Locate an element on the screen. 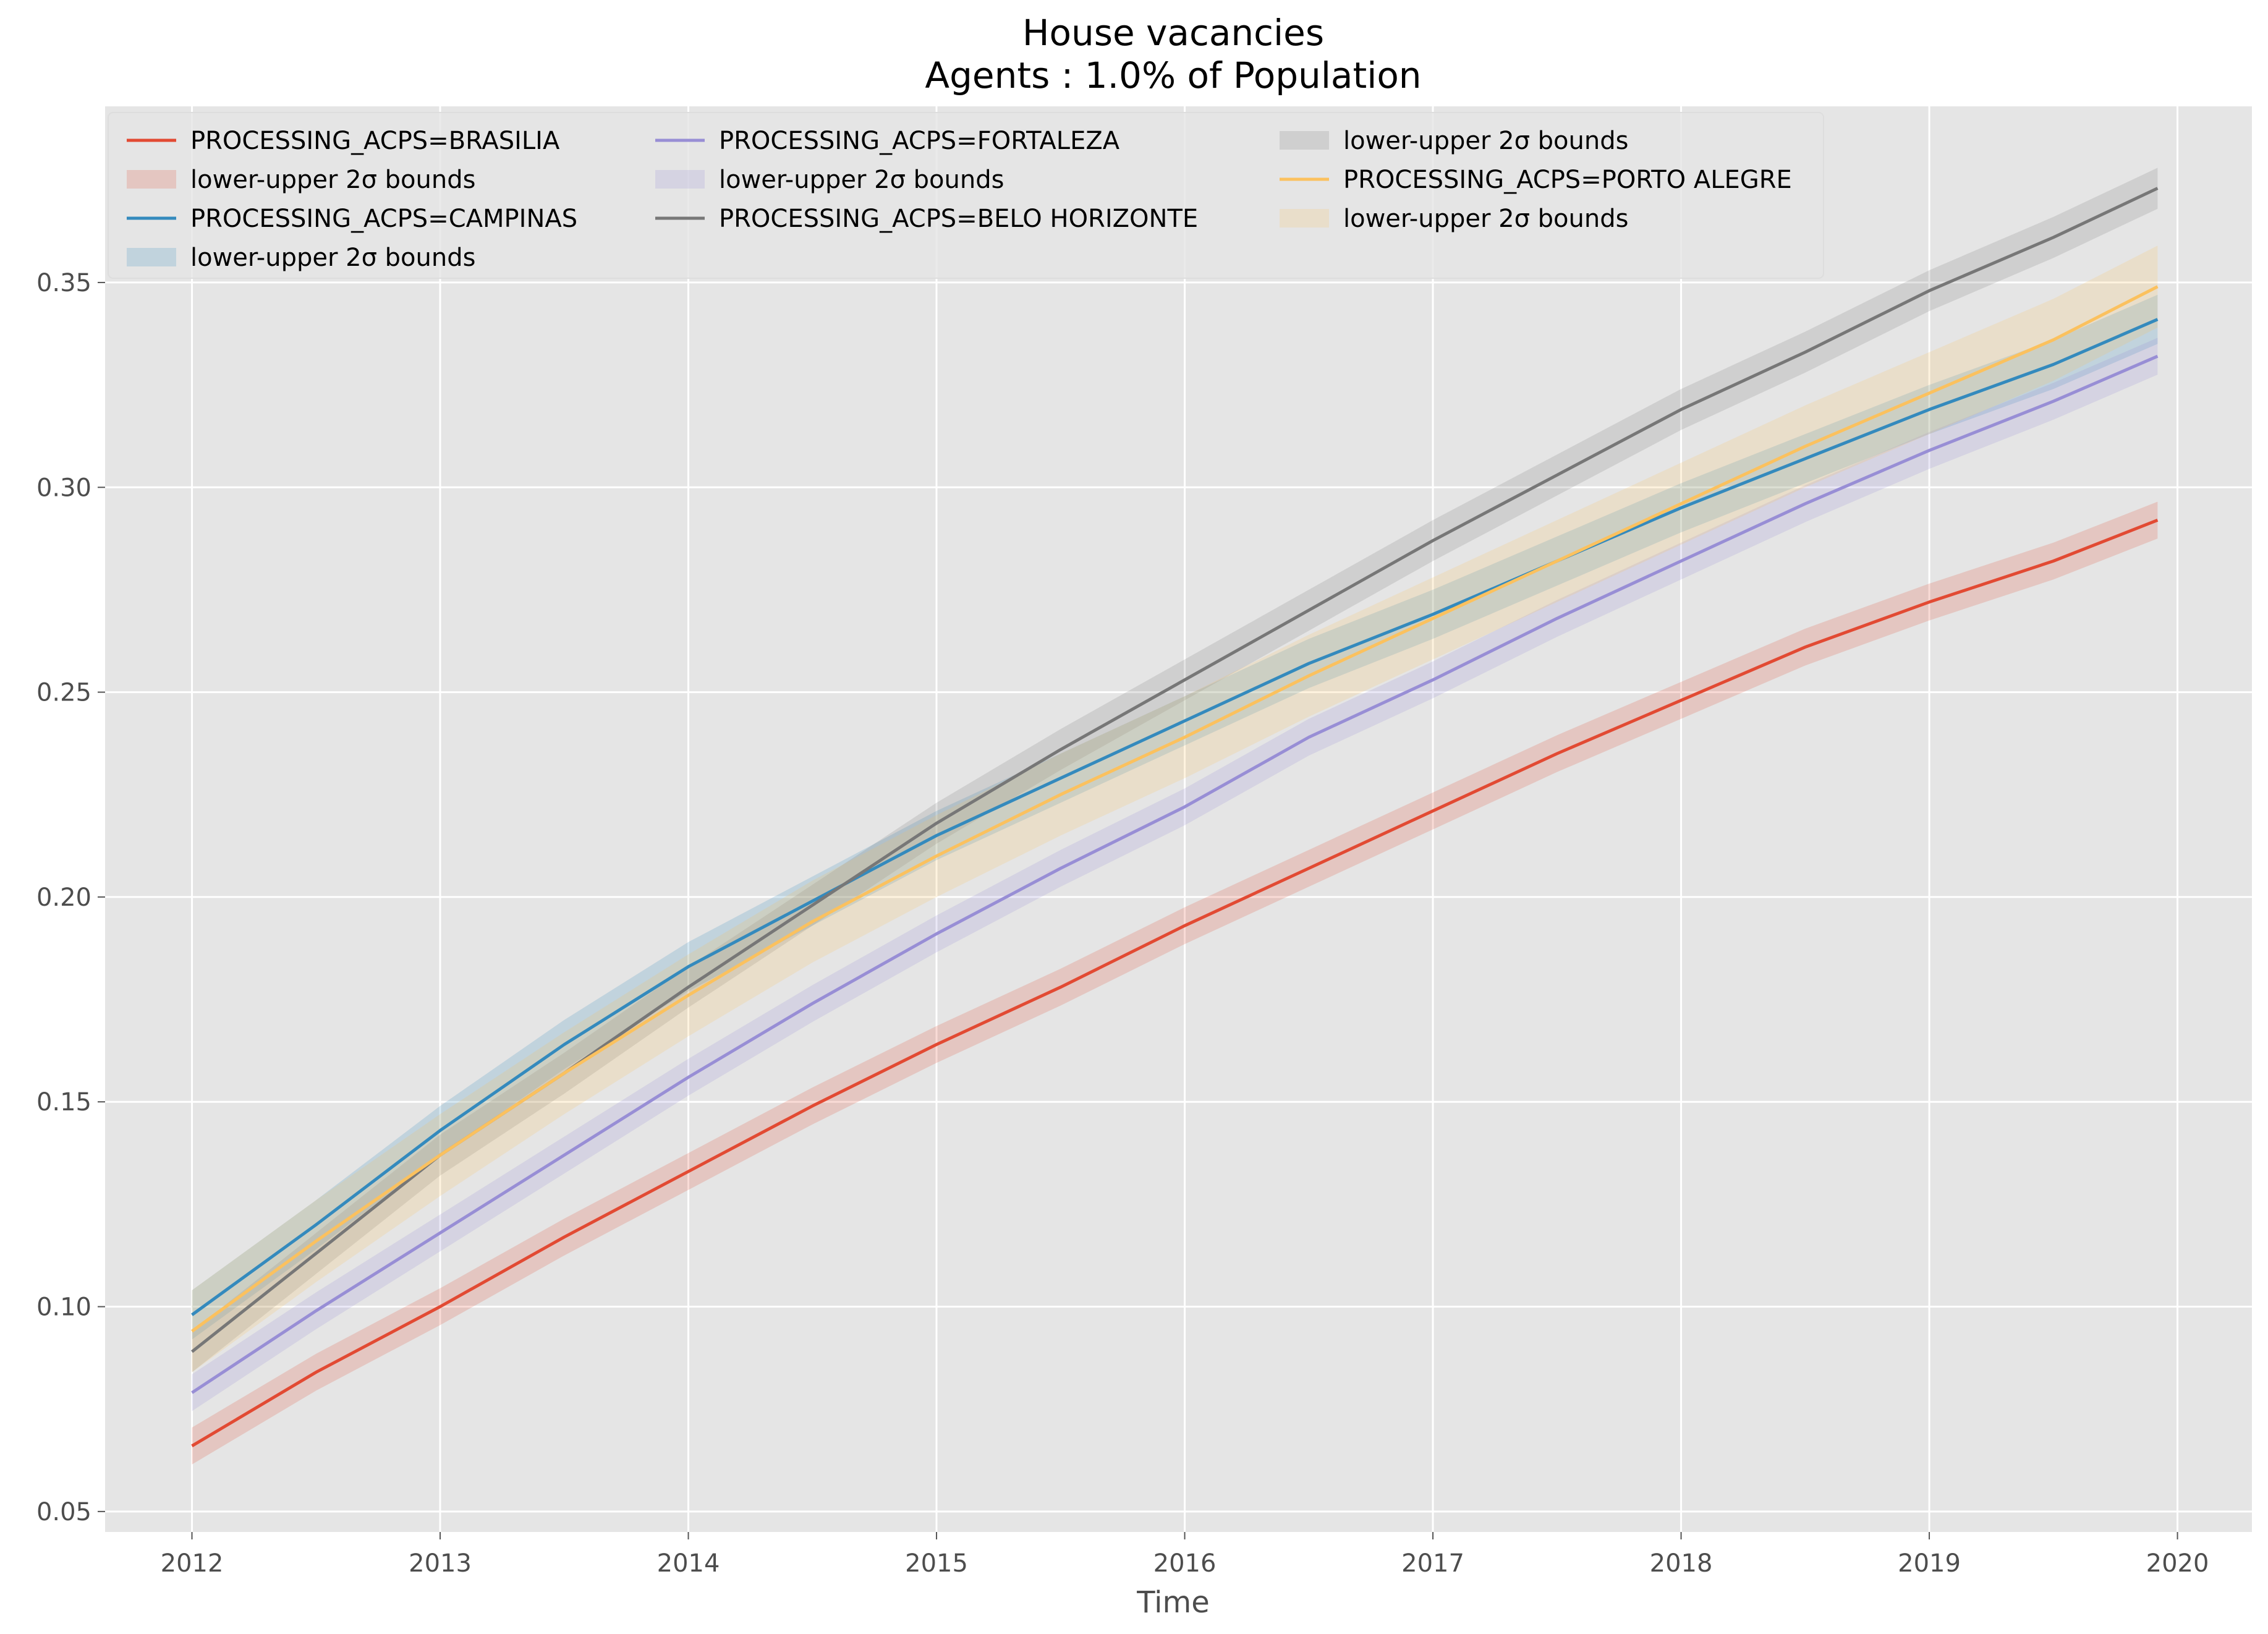  y-tick-label: 0.10 is located at coordinates (63, 1307).